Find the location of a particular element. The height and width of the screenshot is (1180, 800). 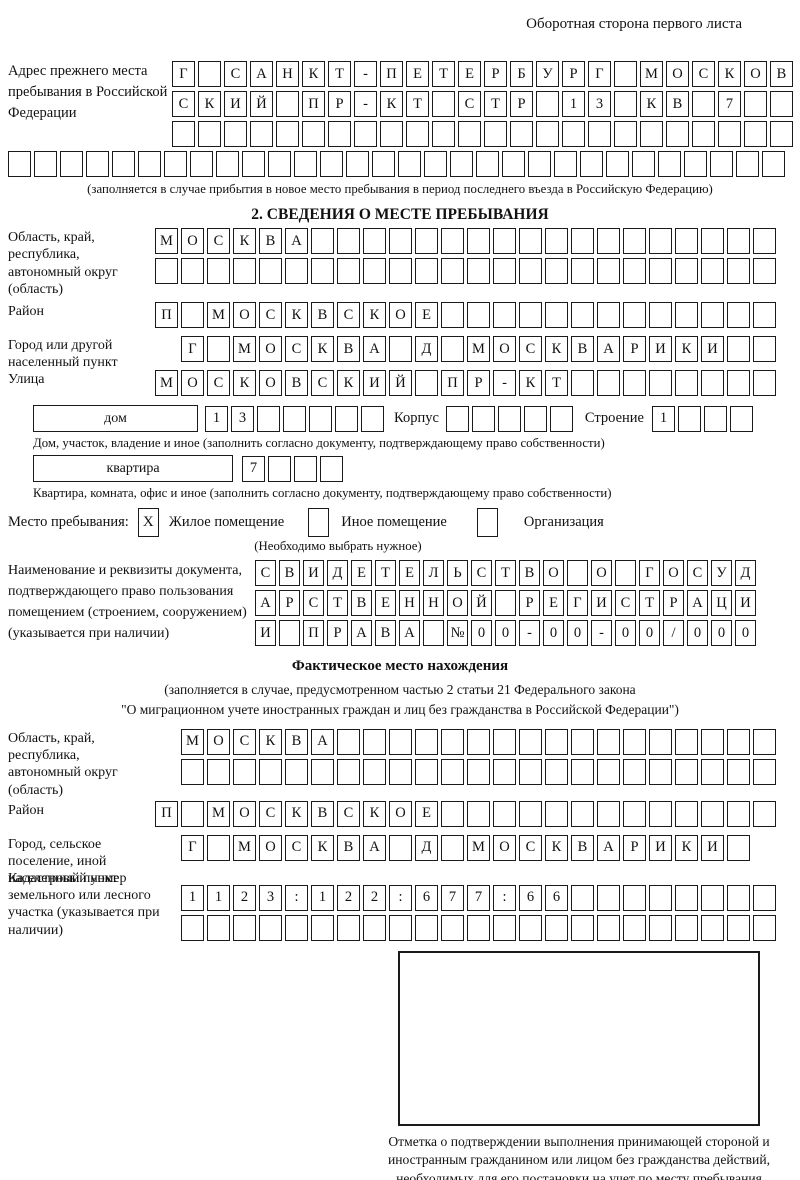

char-box: Д is located at coordinates (745, 573).